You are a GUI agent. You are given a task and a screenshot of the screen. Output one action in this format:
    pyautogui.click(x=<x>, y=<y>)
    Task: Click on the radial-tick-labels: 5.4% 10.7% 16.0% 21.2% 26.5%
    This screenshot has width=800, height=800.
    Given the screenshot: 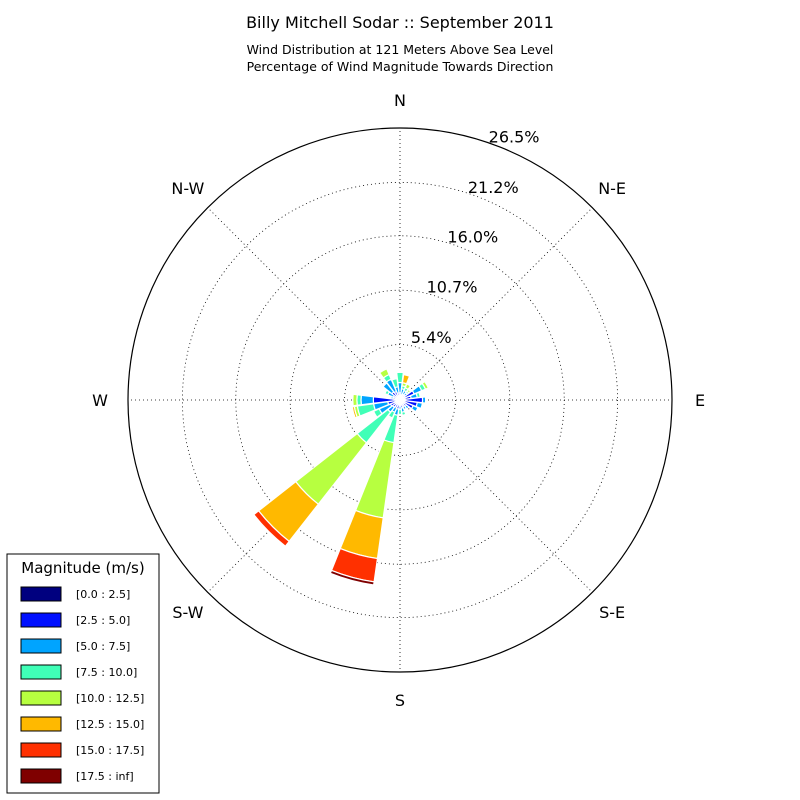 What is the action you would take?
    pyautogui.click(x=475, y=237)
    